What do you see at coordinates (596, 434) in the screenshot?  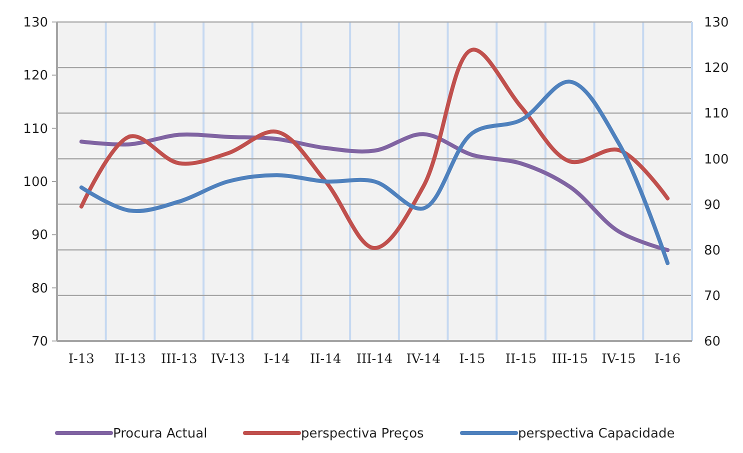 I see `legend-label: perspectiva Capacidade` at bounding box center [596, 434].